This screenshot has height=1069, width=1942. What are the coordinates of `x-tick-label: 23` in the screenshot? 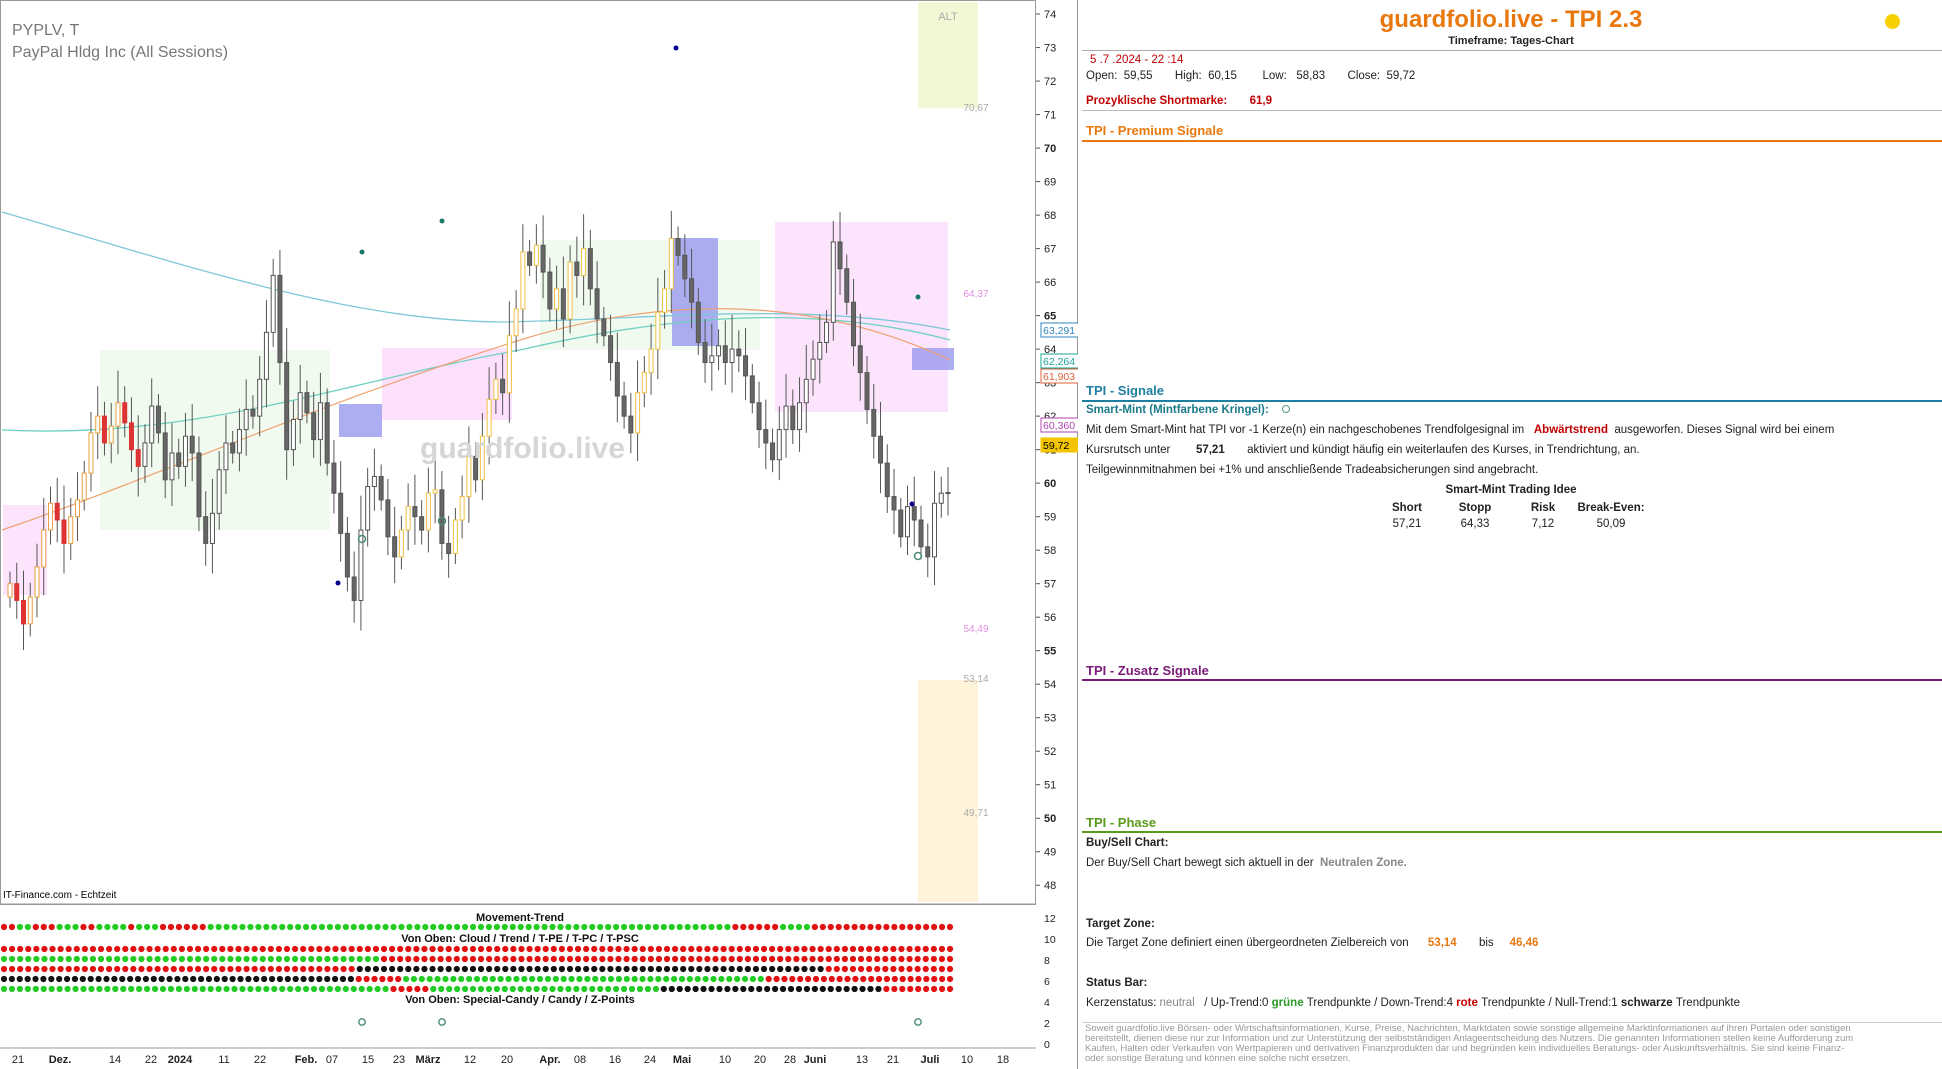 It's located at (399, 1060).